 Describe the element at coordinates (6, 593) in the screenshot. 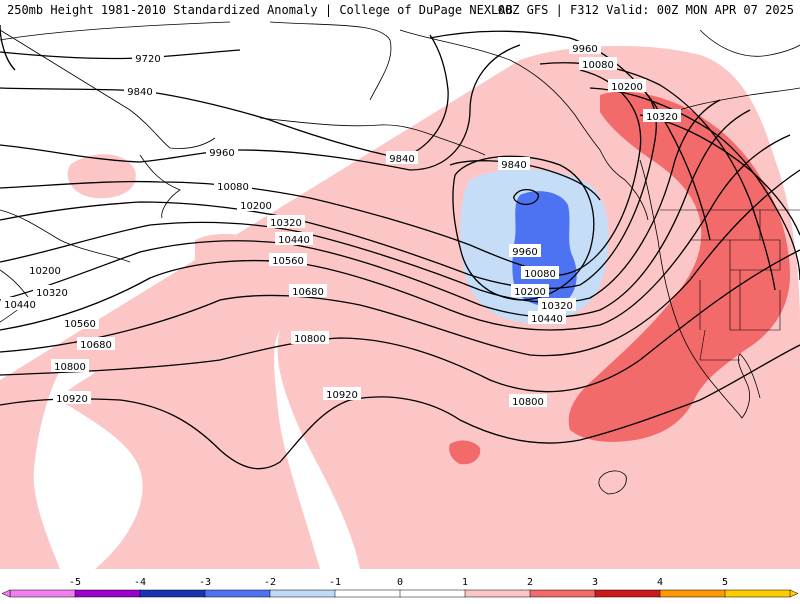

I see `legend-min-arrow` at that location.